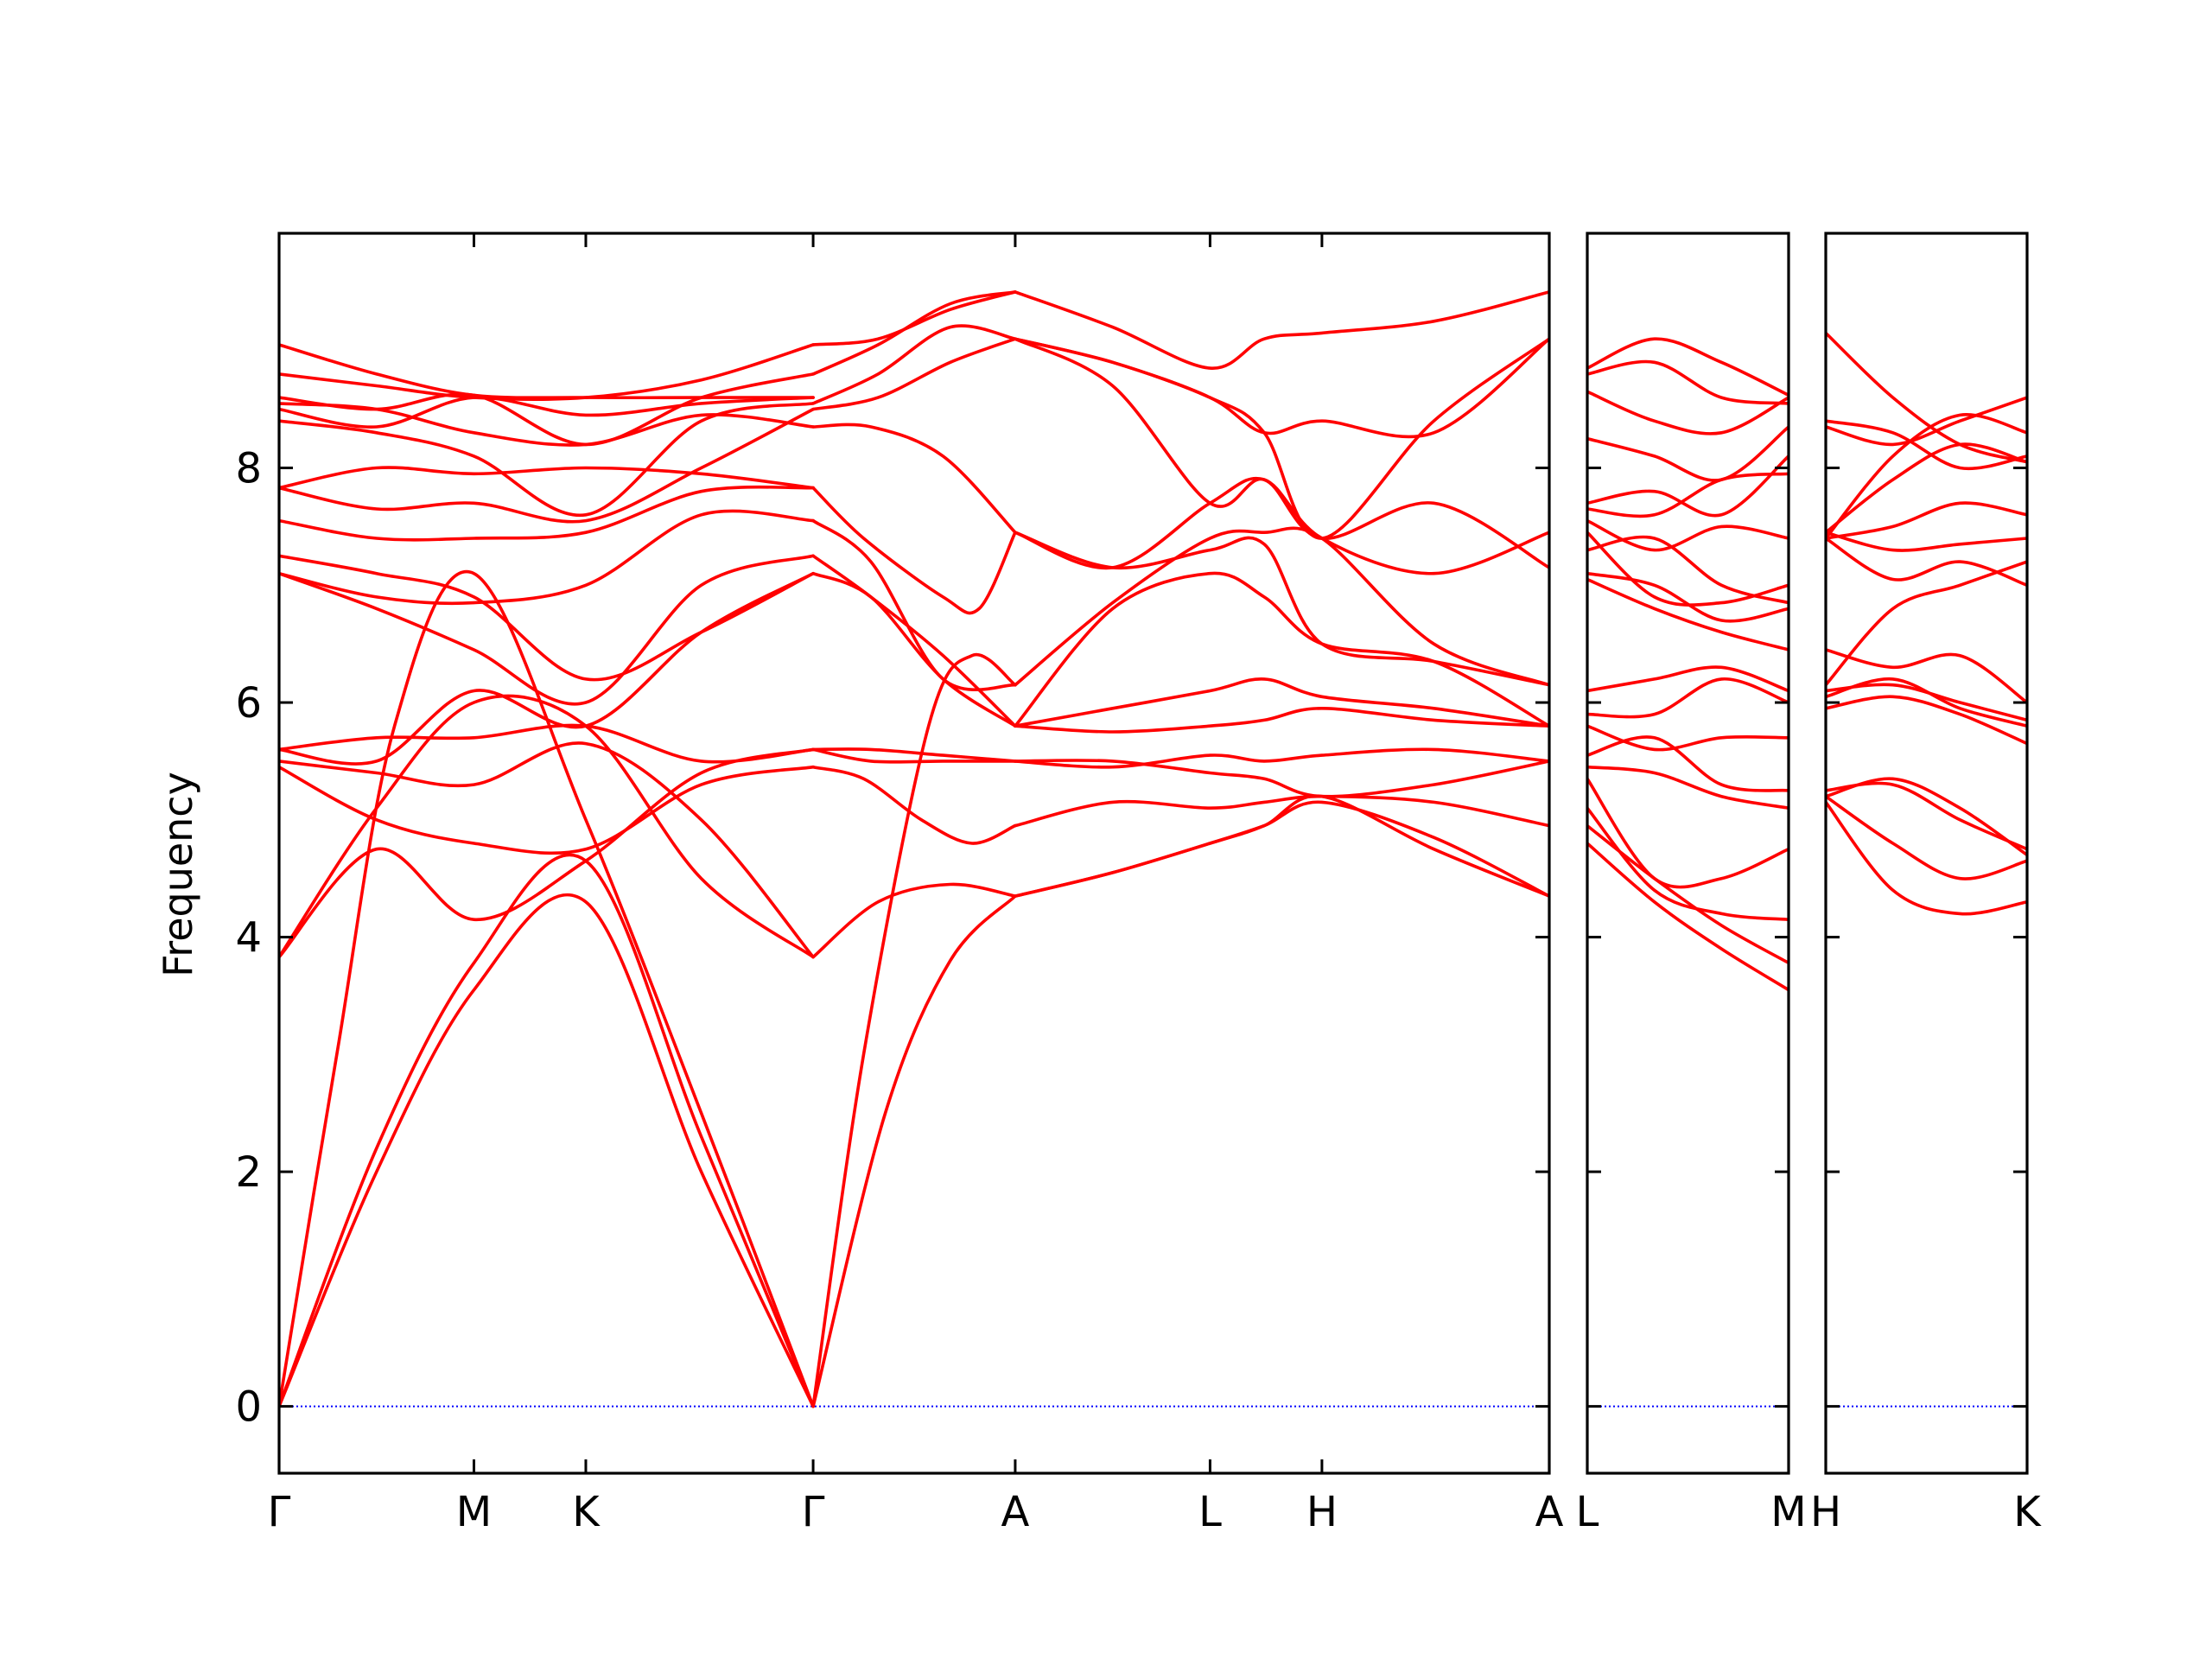  Describe the element at coordinates (248, 1172) in the screenshot. I see `y-tick-label: 2` at that location.